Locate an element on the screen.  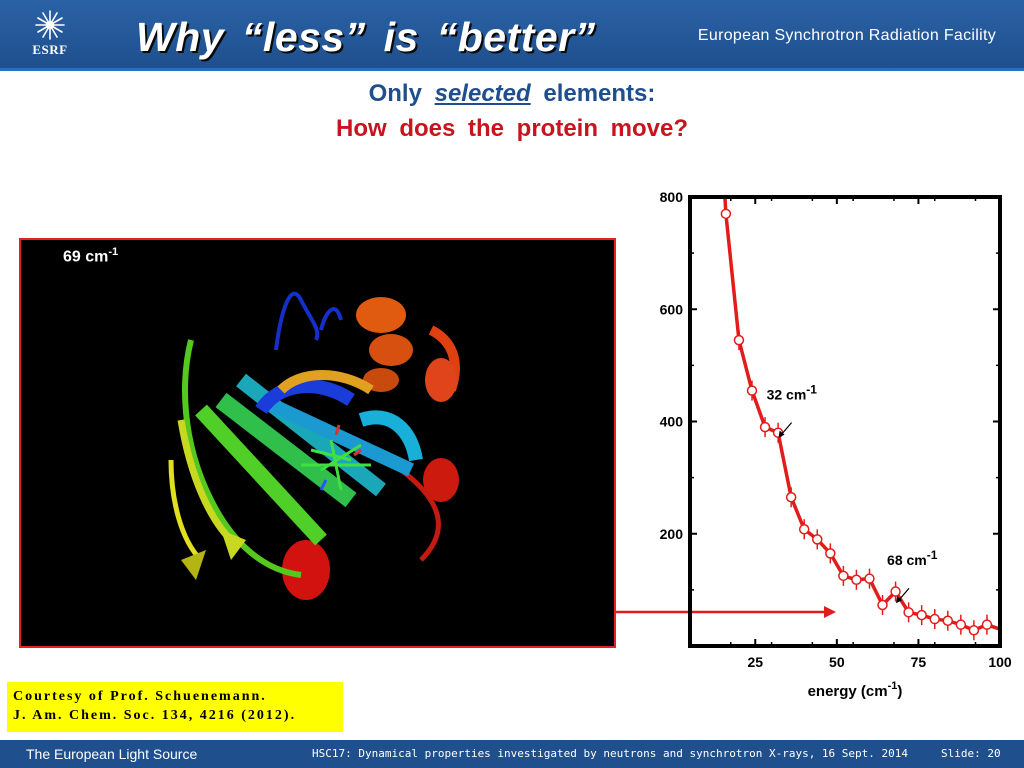
subtitle-line: Only selected elements: is located at coordinates (512, 94).